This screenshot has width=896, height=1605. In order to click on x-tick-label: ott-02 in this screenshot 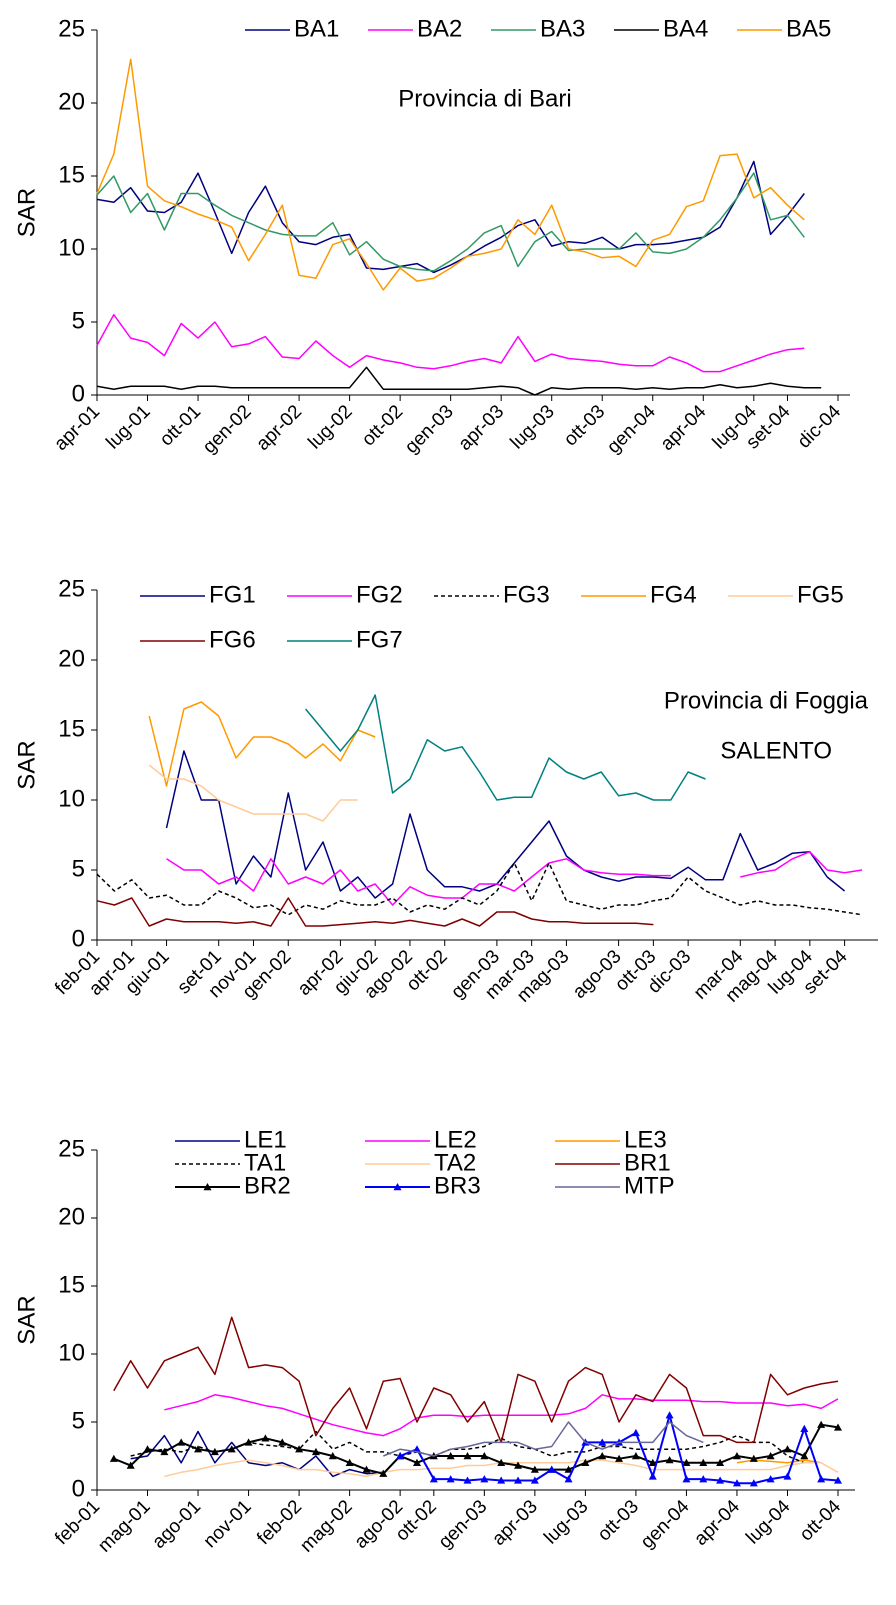, I will do `click(427, 970)`.